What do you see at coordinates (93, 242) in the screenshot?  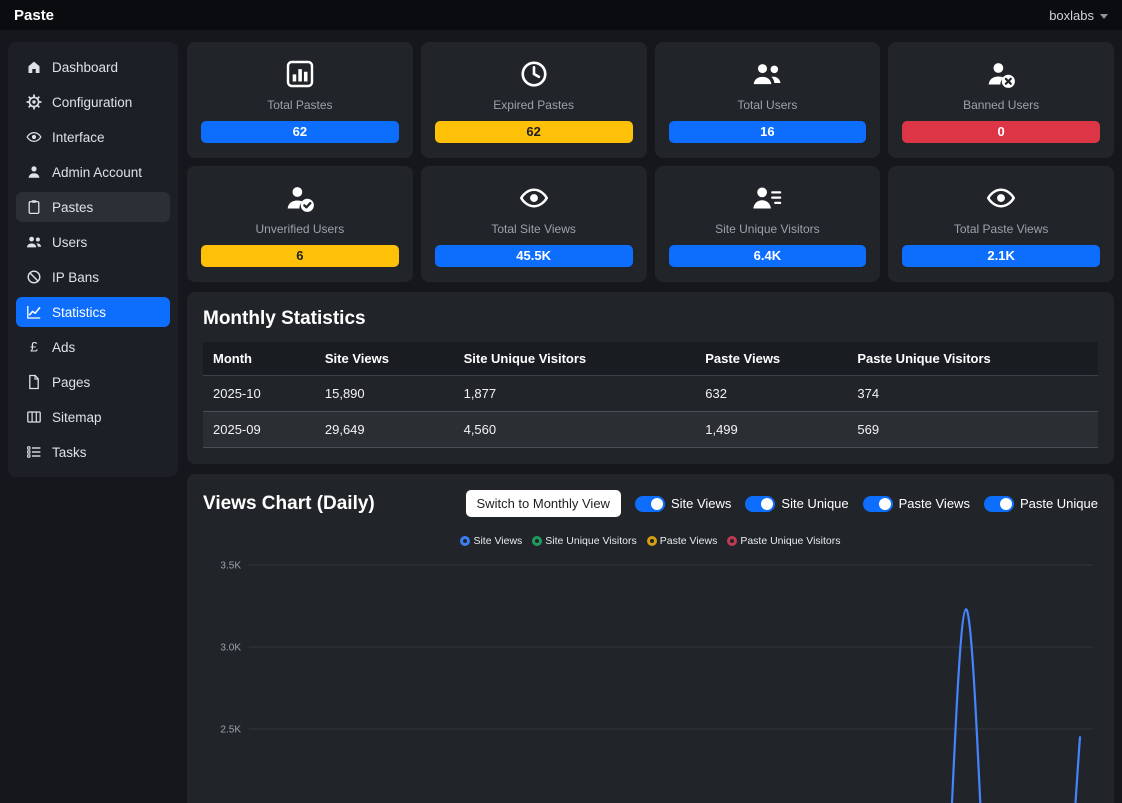 I see `sidebar-item-users: Users` at bounding box center [93, 242].